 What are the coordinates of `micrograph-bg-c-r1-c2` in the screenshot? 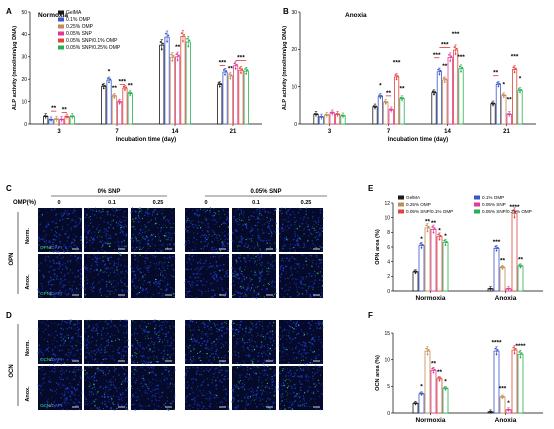 It's located at (153, 276).